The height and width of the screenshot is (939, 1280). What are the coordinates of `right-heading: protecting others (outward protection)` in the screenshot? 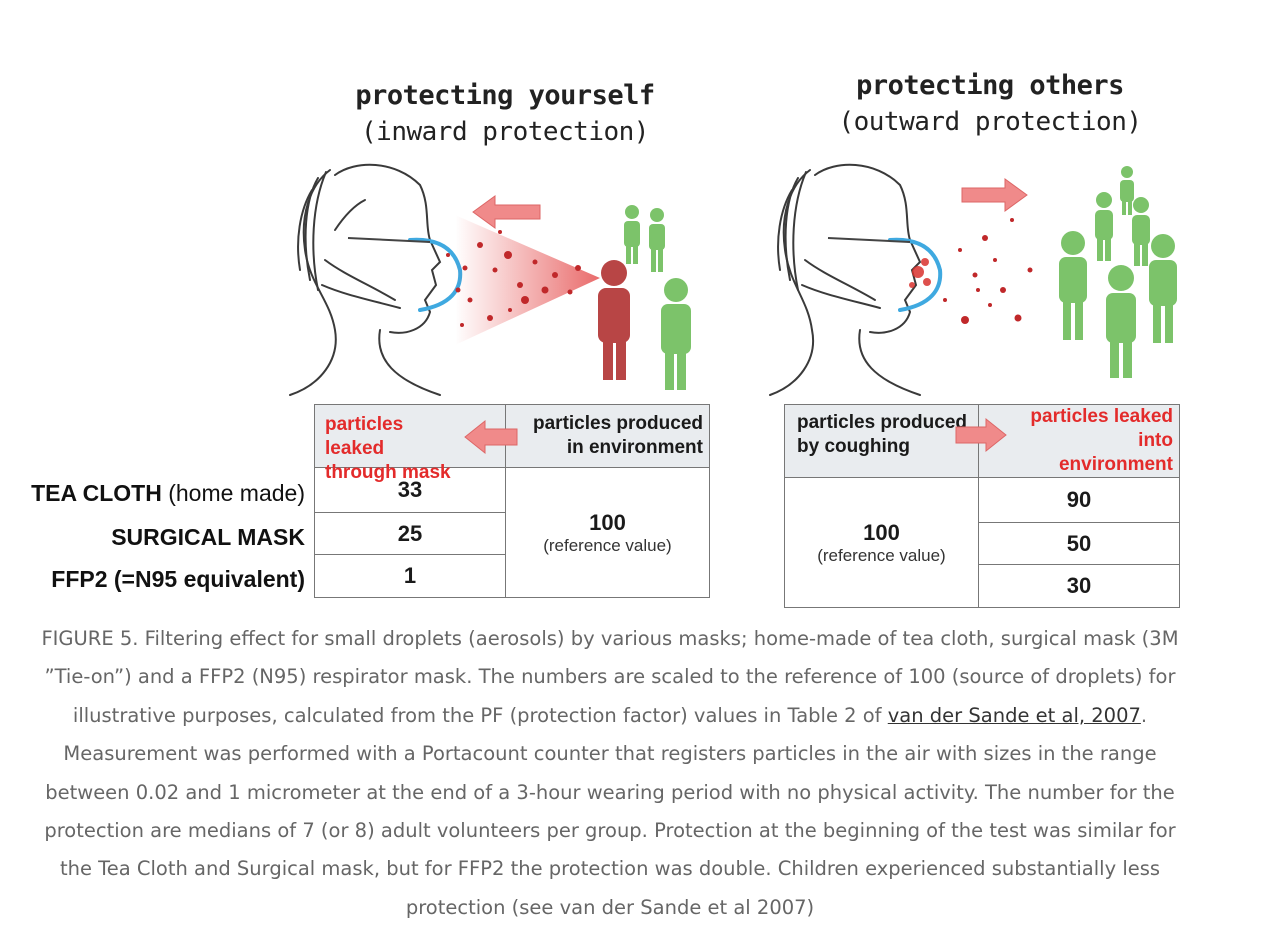 It's located at (990, 103).